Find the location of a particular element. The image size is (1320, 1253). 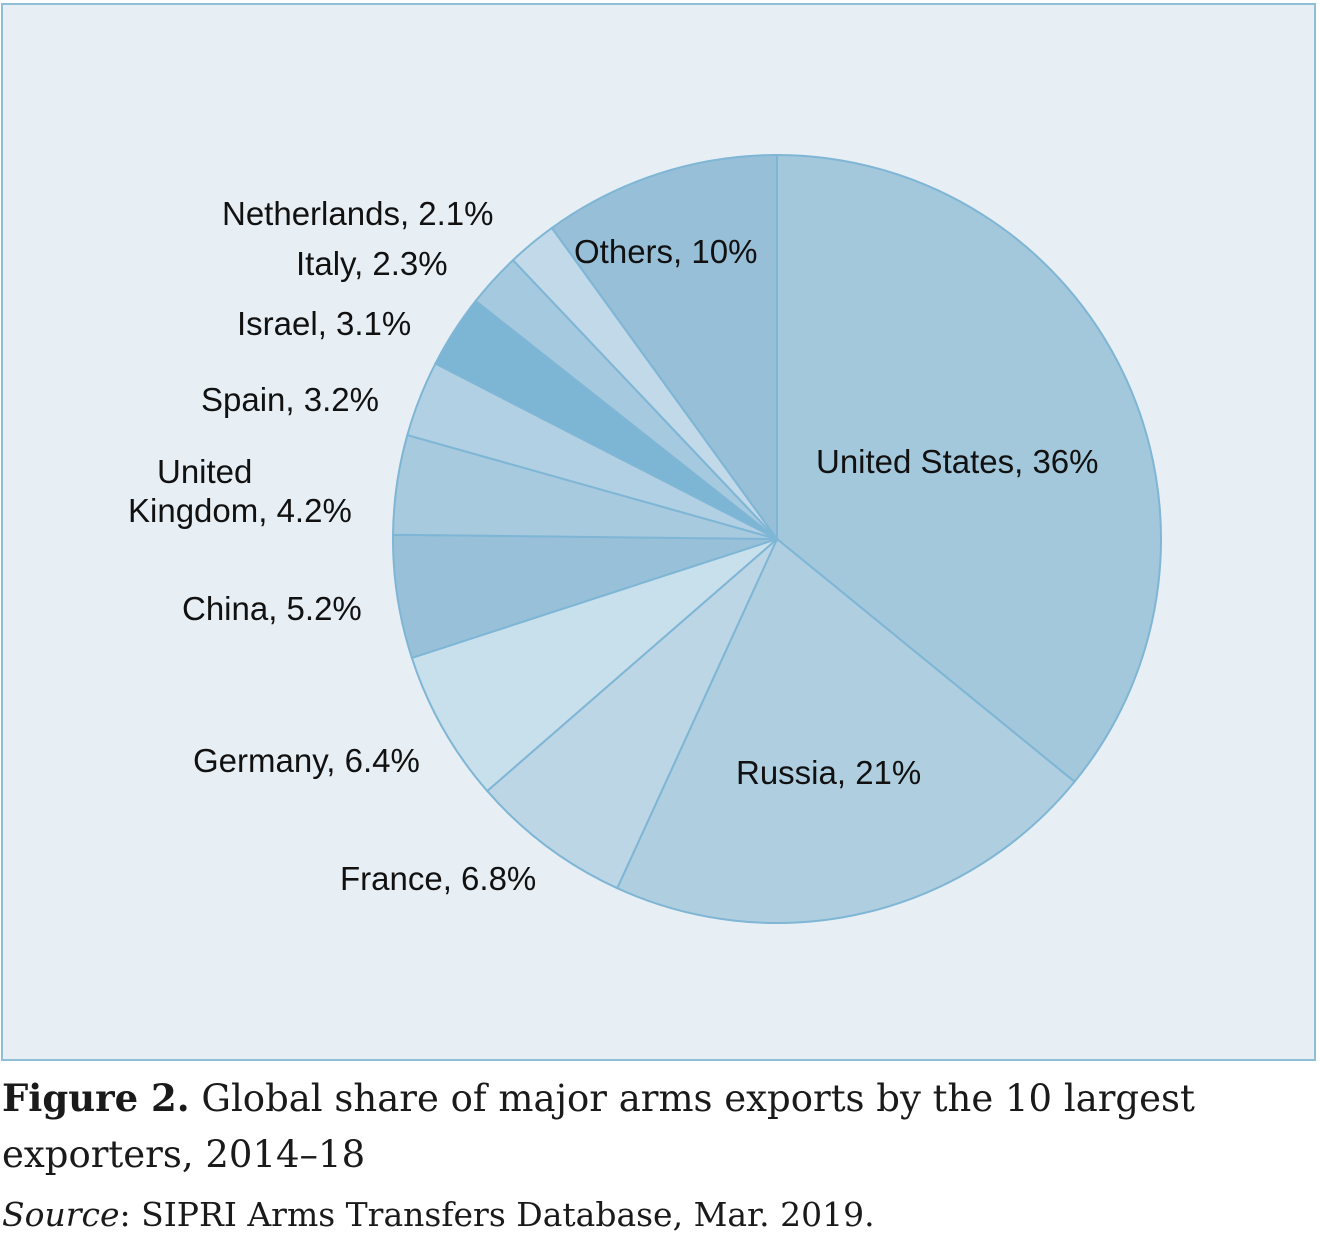

slice-label-germany: Germany, 6.4% is located at coordinates (306, 760).